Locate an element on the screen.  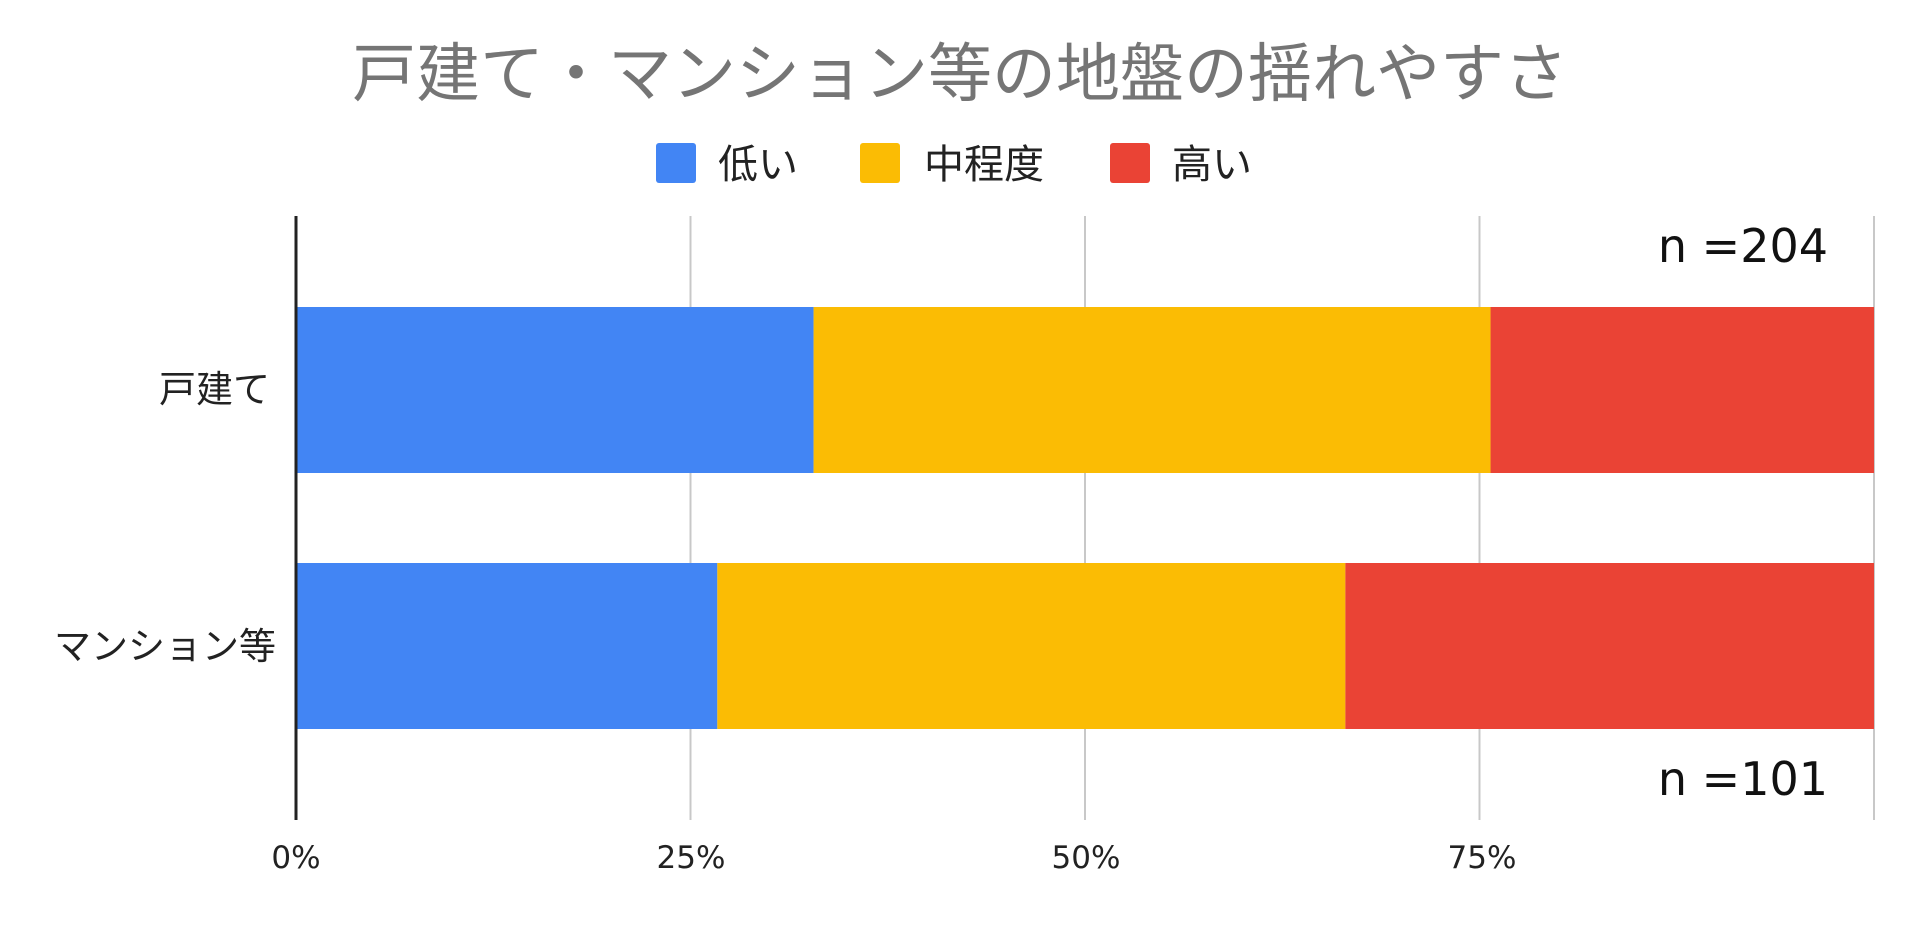
x-tick-label-25: 25% is located at coordinates (691, 858).